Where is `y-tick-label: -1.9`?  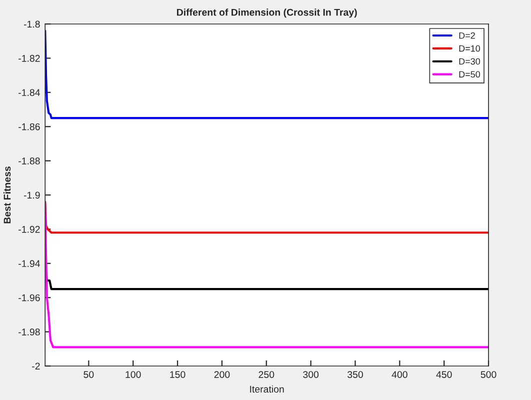
y-tick-label: -1.9 is located at coordinates (32, 195).